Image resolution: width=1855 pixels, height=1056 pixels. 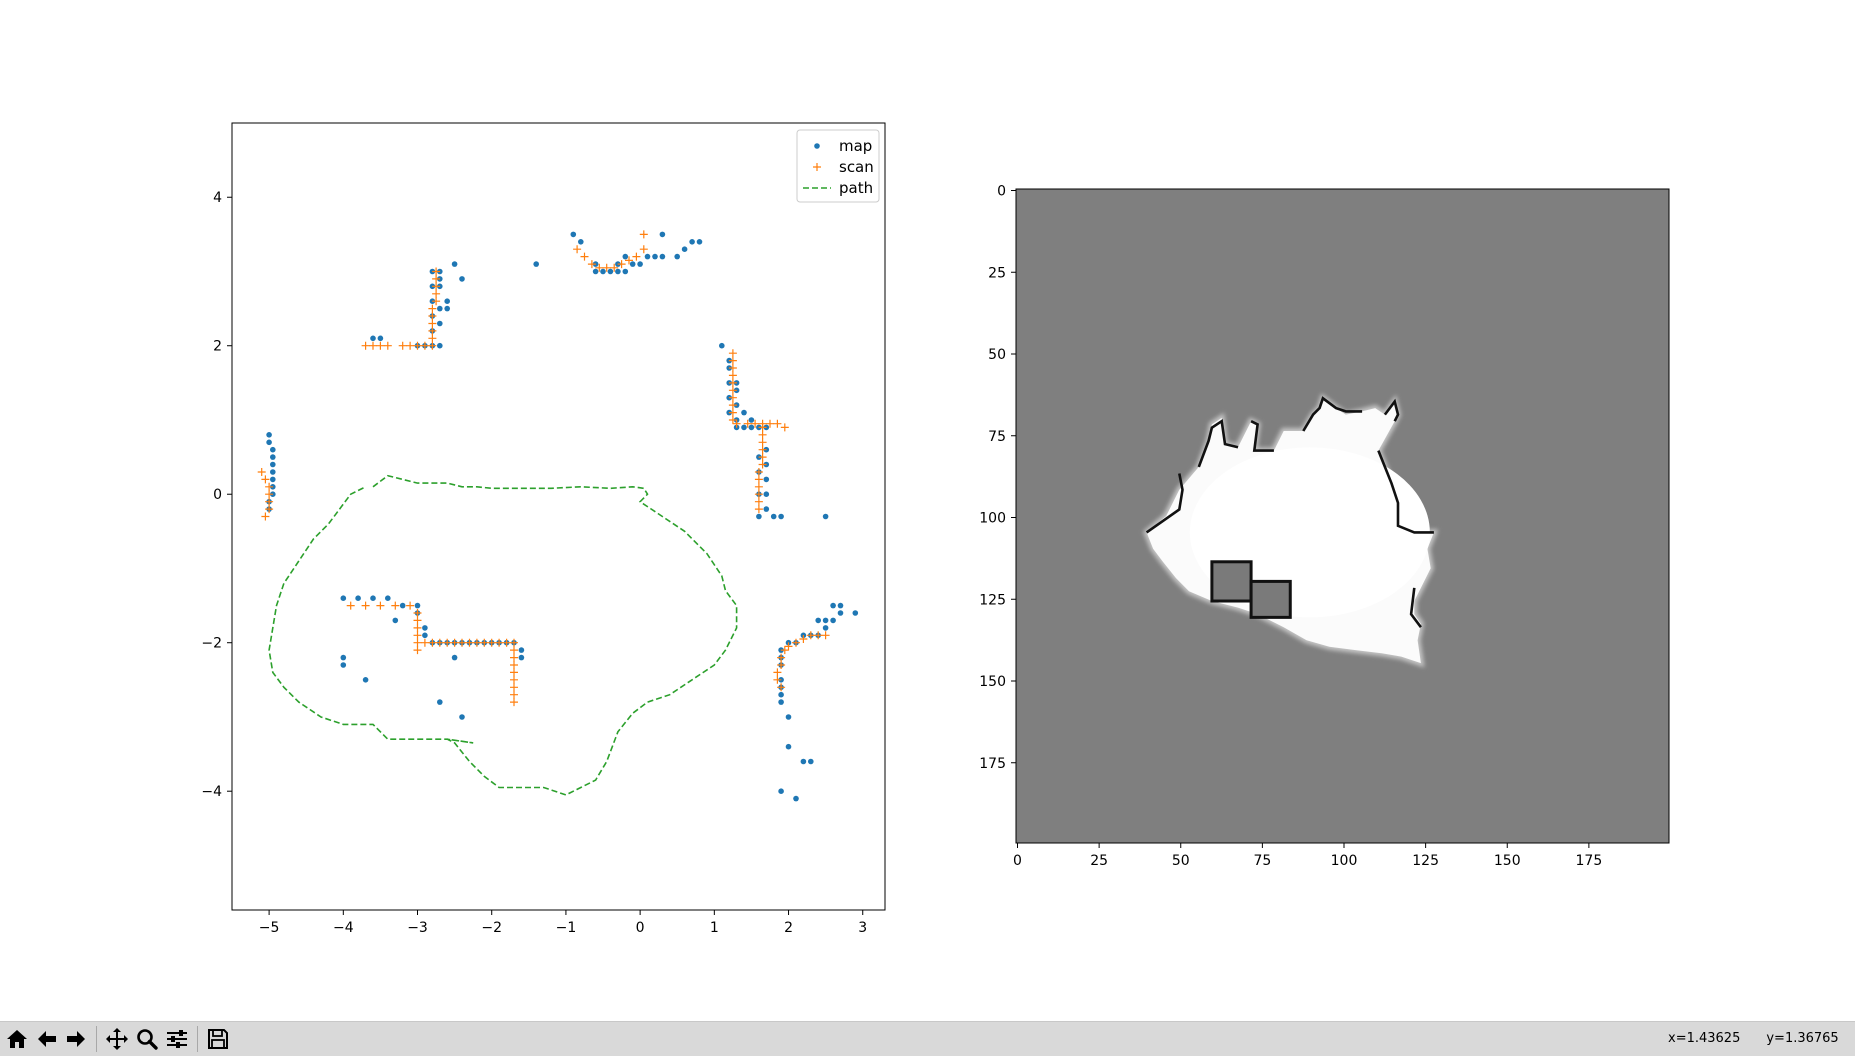 What do you see at coordinates (992, 764) in the screenshot?
I see `y-tick-label: 175` at bounding box center [992, 764].